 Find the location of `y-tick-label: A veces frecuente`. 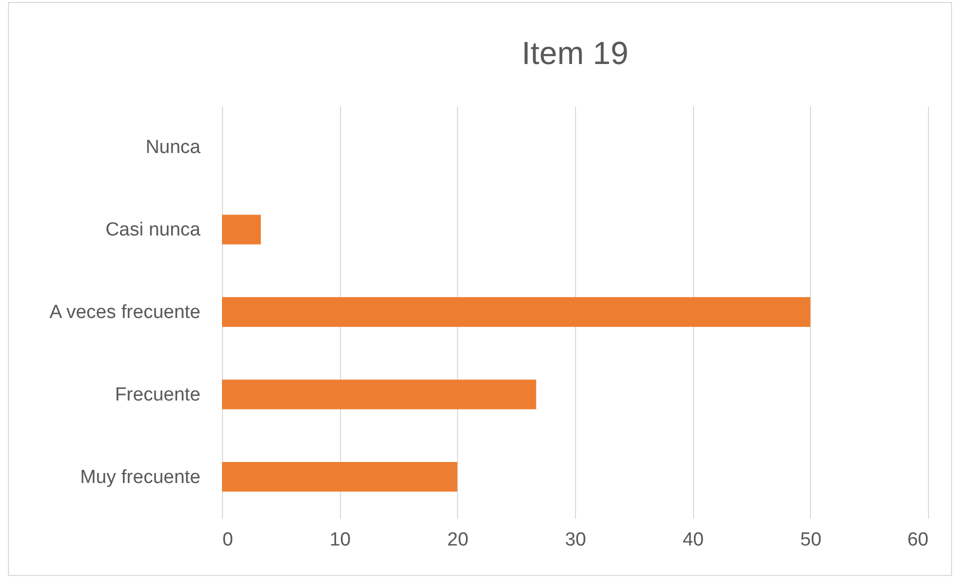

y-tick-label: A veces frecuente is located at coordinates (124, 312).